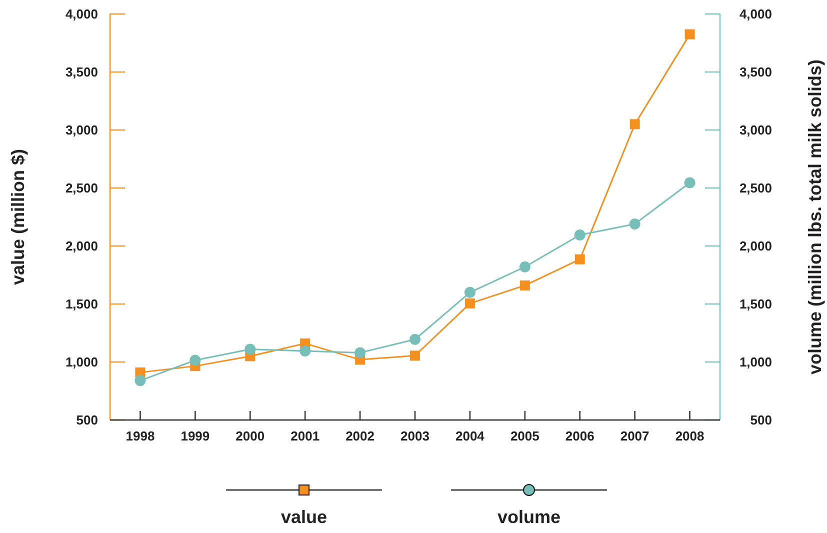  What do you see at coordinates (81, 304) in the screenshot?
I see `y-tick-label: 1,500` at bounding box center [81, 304].